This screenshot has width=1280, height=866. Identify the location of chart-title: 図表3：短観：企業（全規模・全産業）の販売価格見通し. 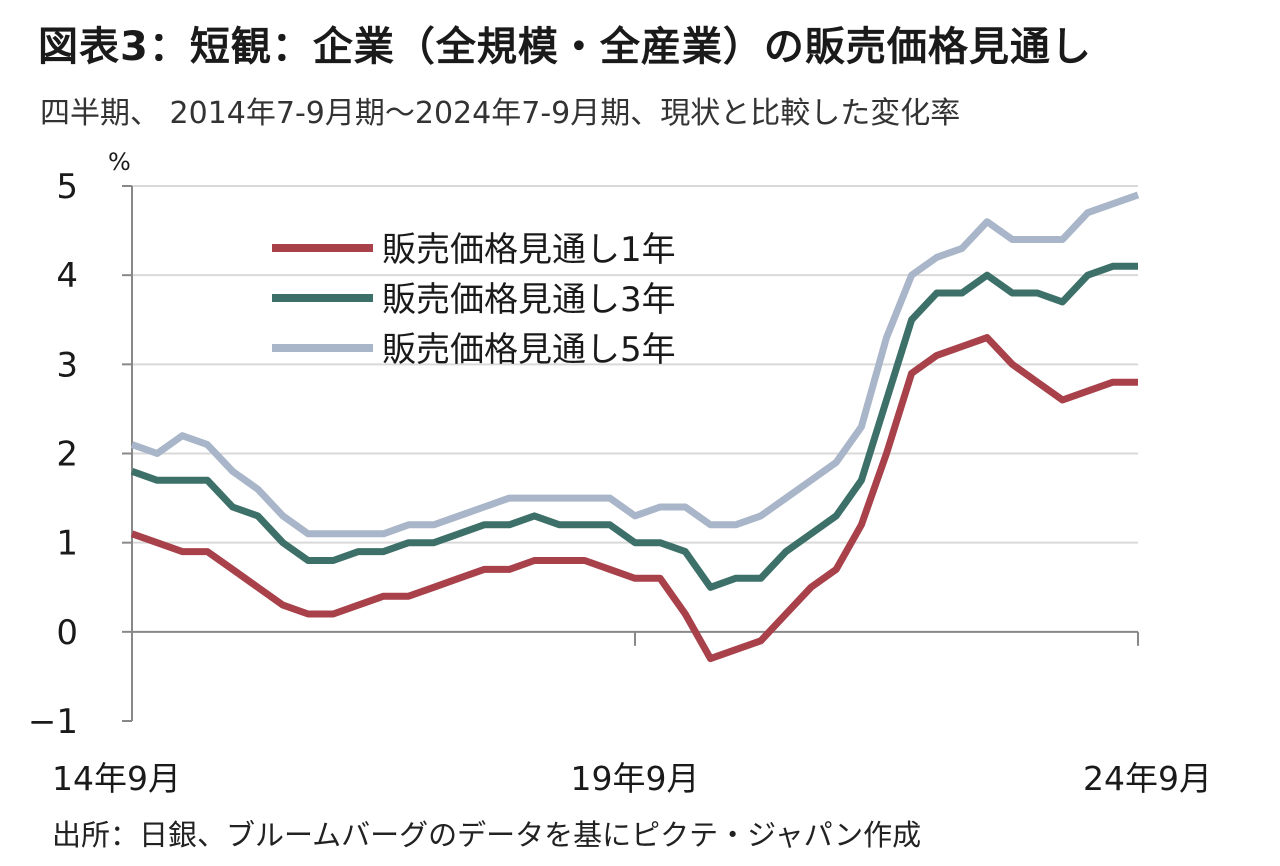
(565, 47).